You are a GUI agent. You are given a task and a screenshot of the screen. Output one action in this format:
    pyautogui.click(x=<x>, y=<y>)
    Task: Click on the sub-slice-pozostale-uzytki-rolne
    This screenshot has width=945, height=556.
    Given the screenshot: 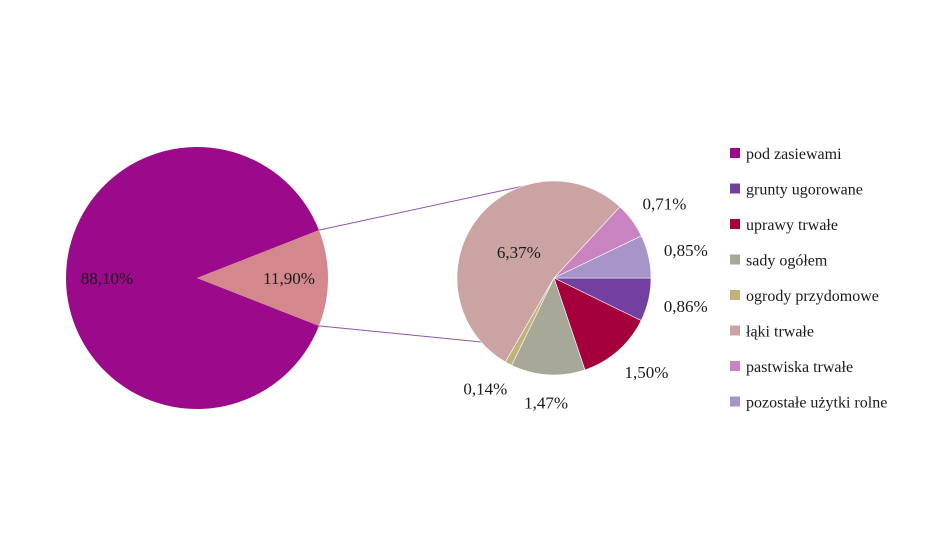 What is the action you would take?
    pyautogui.click(x=602, y=257)
    